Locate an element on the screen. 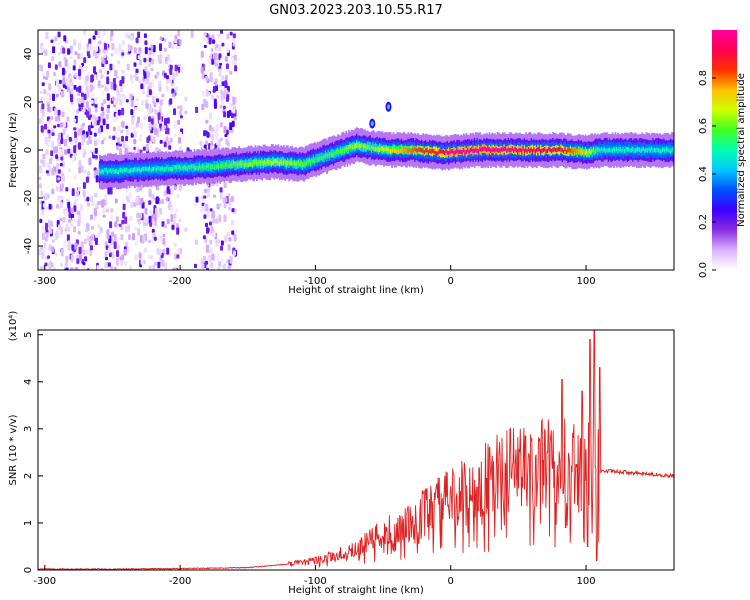 The height and width of the screenshot is (600, 750). colorbar-tick-label: 0.6 is located at coordinates (703, 126).